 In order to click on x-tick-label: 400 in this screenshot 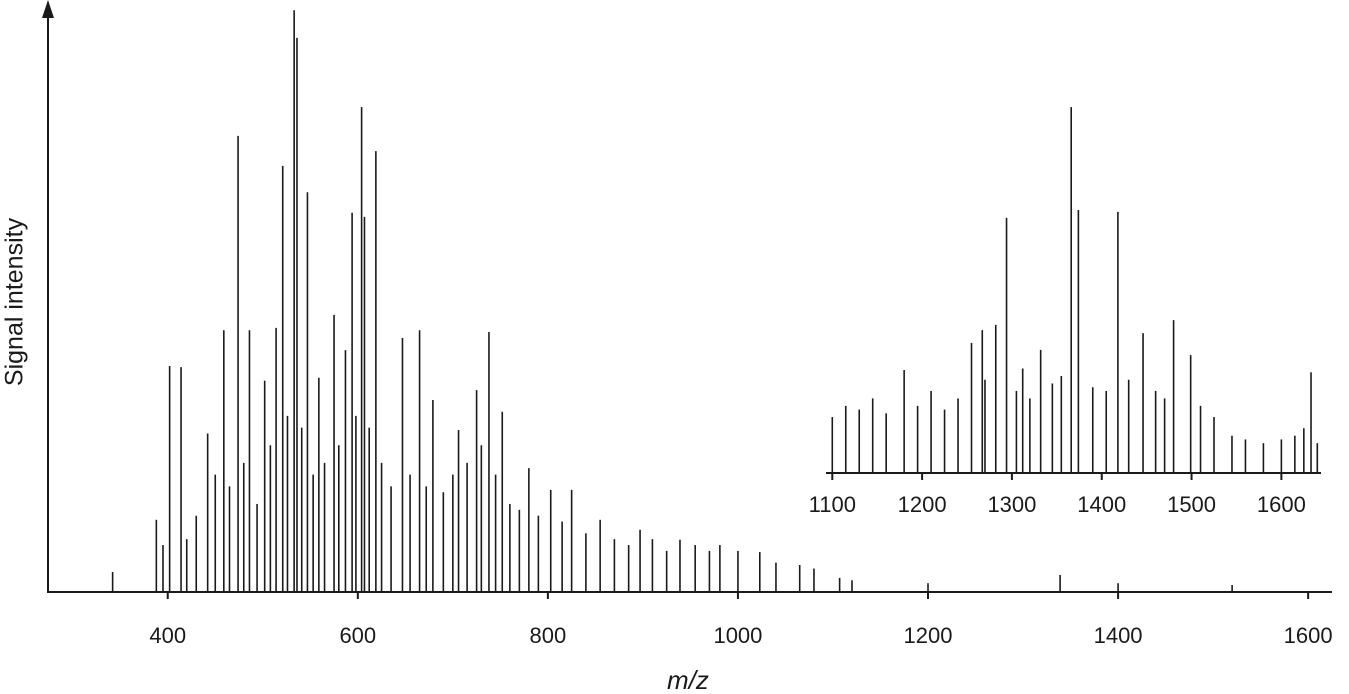, I will do `click(167, 635)`.